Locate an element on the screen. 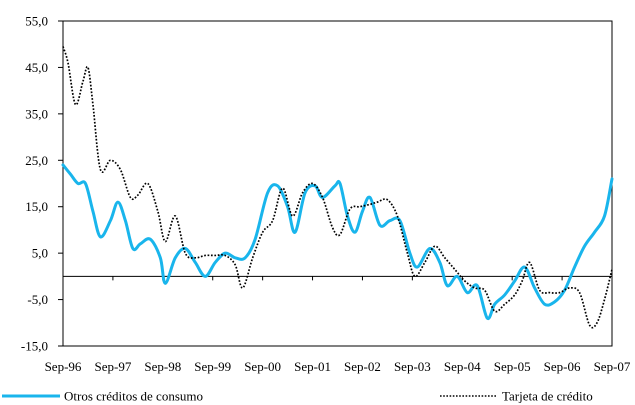 The width and height of the screenshot is (635, 405). x-tick-label: Sep-06 is located at coordinates (562, 366).